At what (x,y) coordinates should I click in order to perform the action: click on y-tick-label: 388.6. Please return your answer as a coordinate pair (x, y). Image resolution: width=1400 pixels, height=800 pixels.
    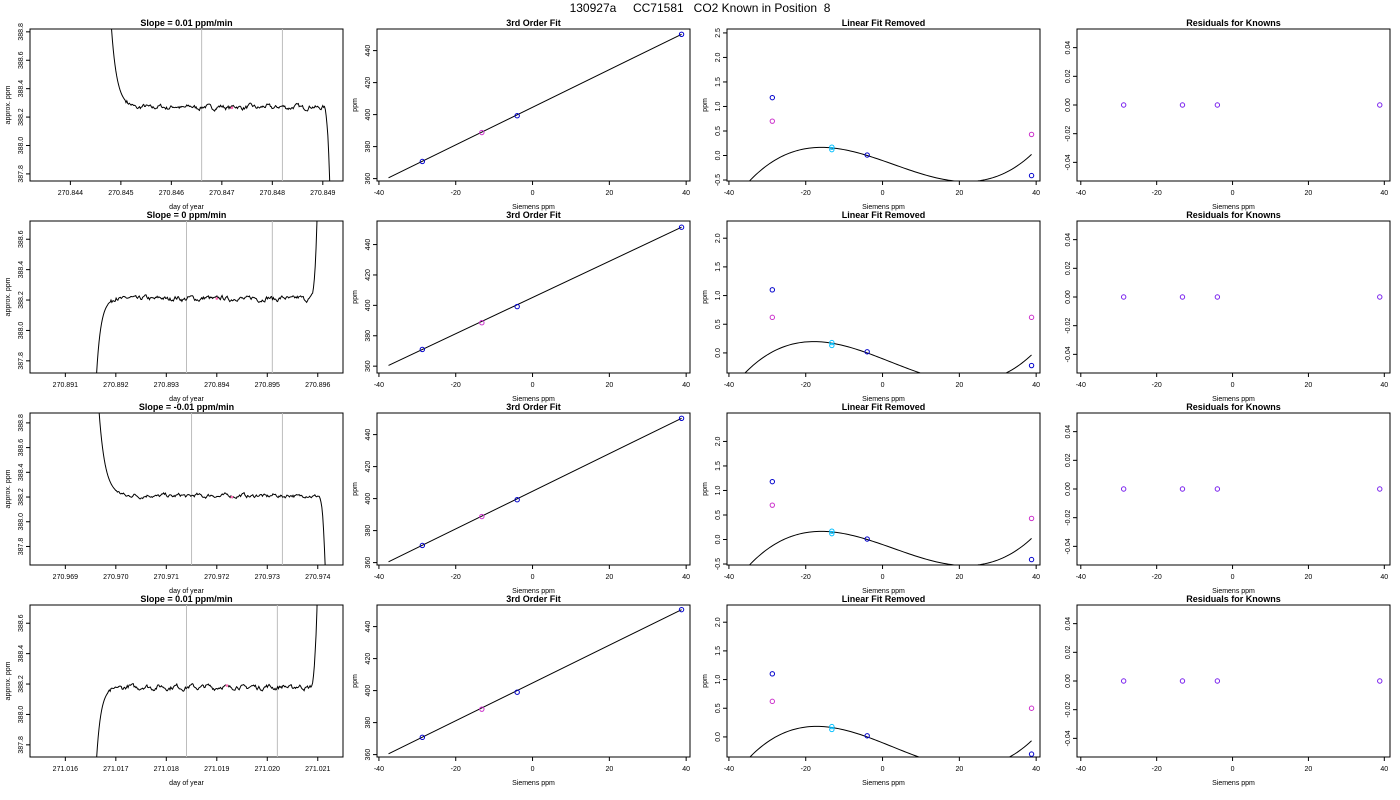
    Looking at the image, I should click on (21, 239).